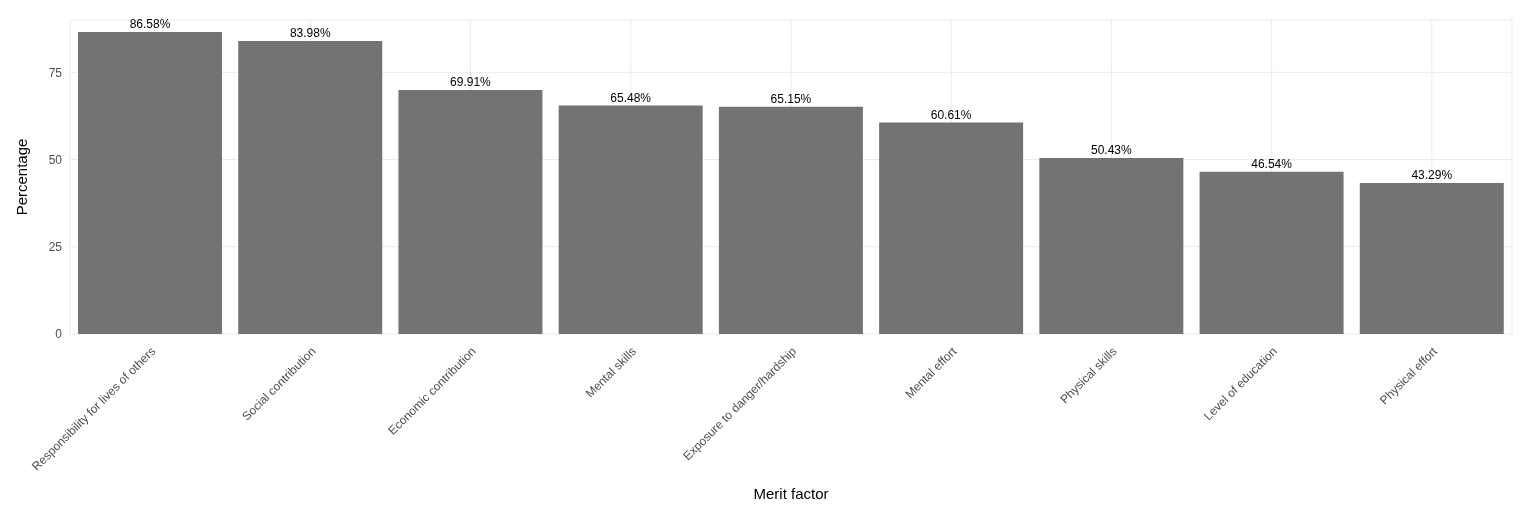 This screenshot has width=1526, height=513. Describe the element at coordinates (55, 72) in the screenshot. I see `y-tick-label: 75` at that location.